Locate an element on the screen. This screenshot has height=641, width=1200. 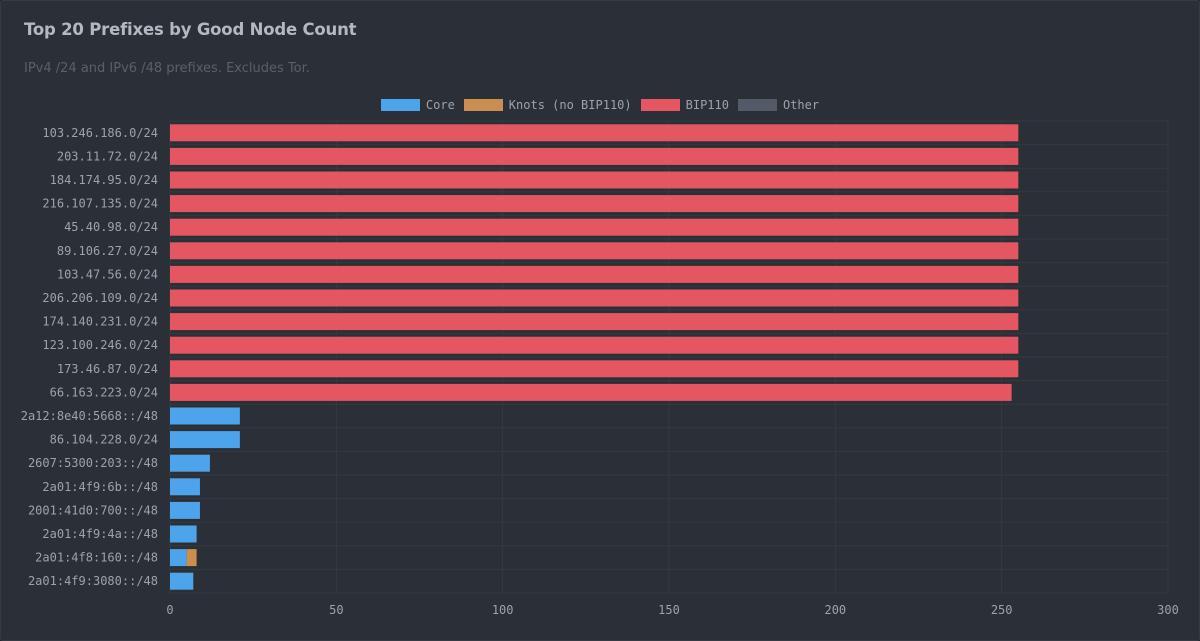
legend-swatch-other is located at coordinates (757, 105).